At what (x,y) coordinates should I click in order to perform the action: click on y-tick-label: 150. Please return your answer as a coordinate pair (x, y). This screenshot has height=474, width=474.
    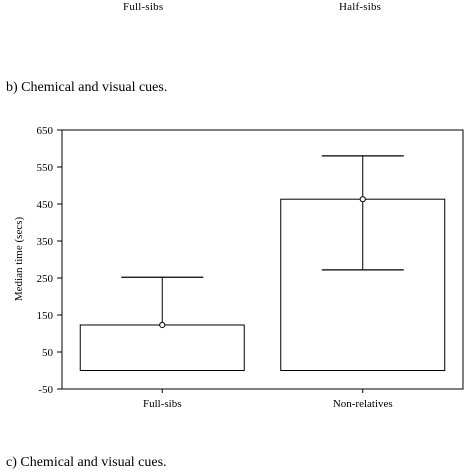
    Looking at the image, I should click on (45, 316).